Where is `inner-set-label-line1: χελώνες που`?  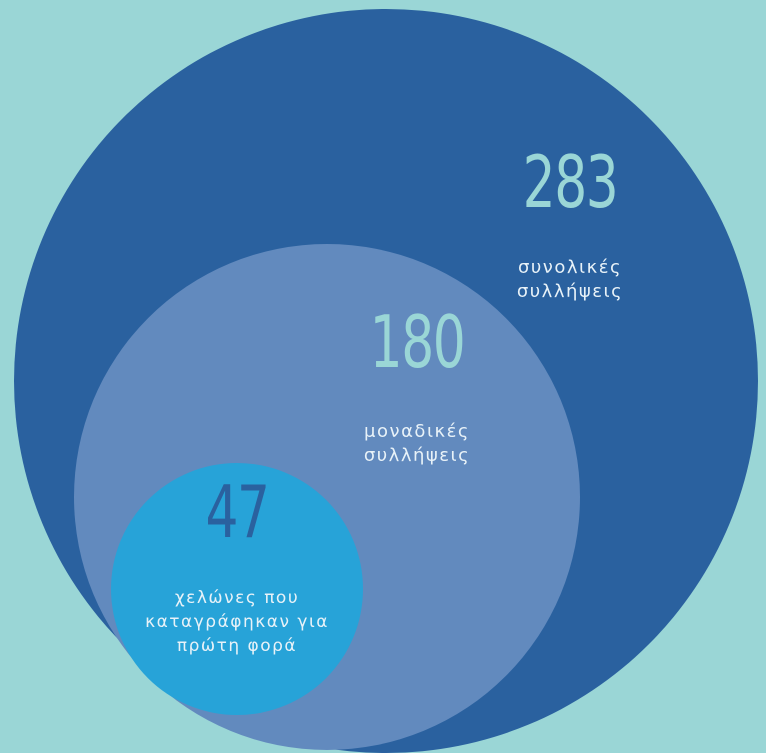
inner-set-label-line1: χελώνες που is located at coordinates (237, 598).